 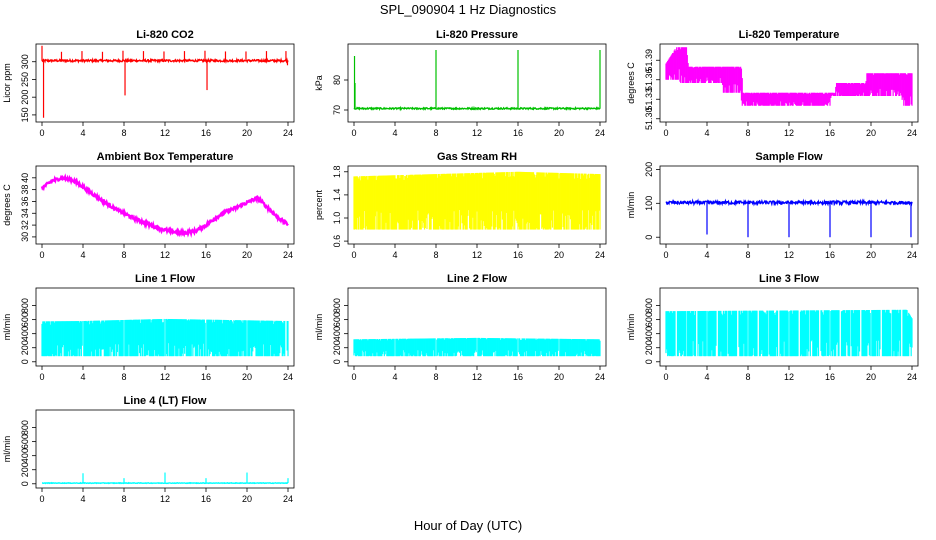 I want to click on panel-title: Li-820 CO2, so click(x=164, y=35).